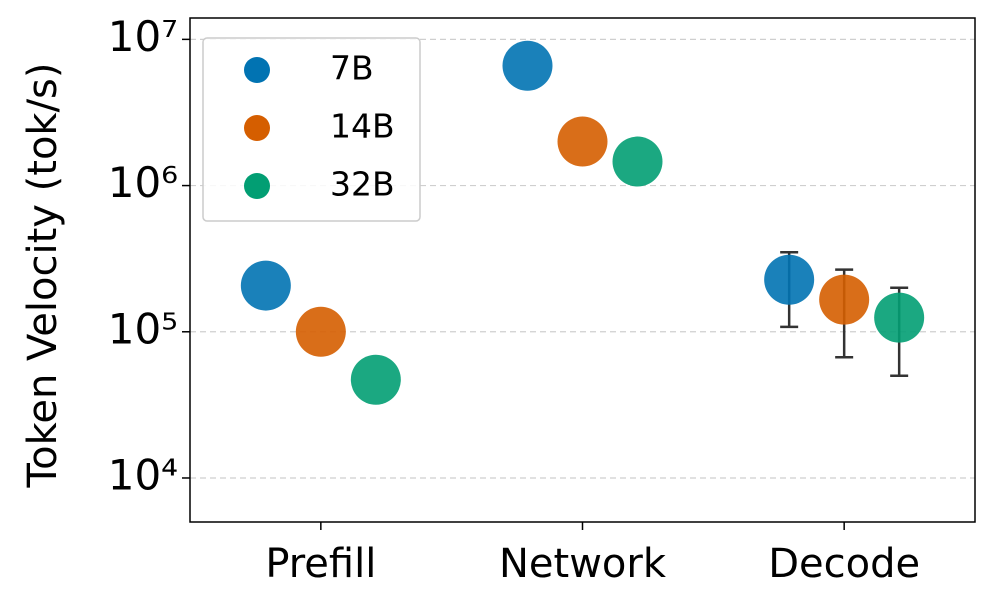 The width and height of the screenshot is (996, 612). Describe the element at coordinates (362, 126) in the screenshot. I see `legend-label: 14B` at that location.